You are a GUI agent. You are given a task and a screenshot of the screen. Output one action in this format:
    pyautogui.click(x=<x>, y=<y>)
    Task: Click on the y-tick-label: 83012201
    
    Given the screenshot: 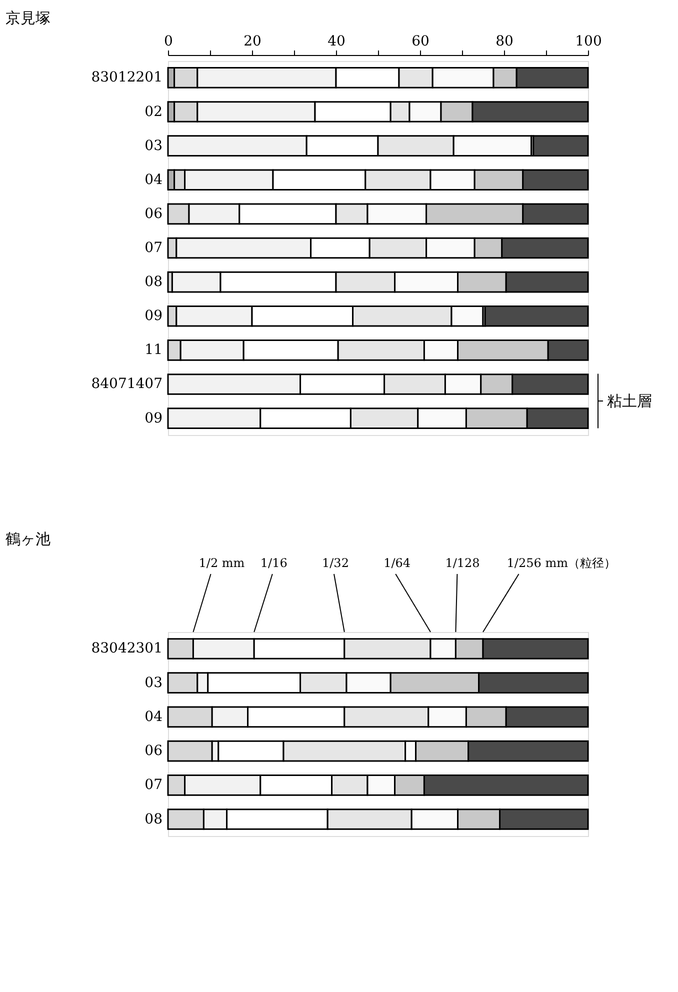 What is the action you would take?
    pyautogui.click(x=126, y=78)
    